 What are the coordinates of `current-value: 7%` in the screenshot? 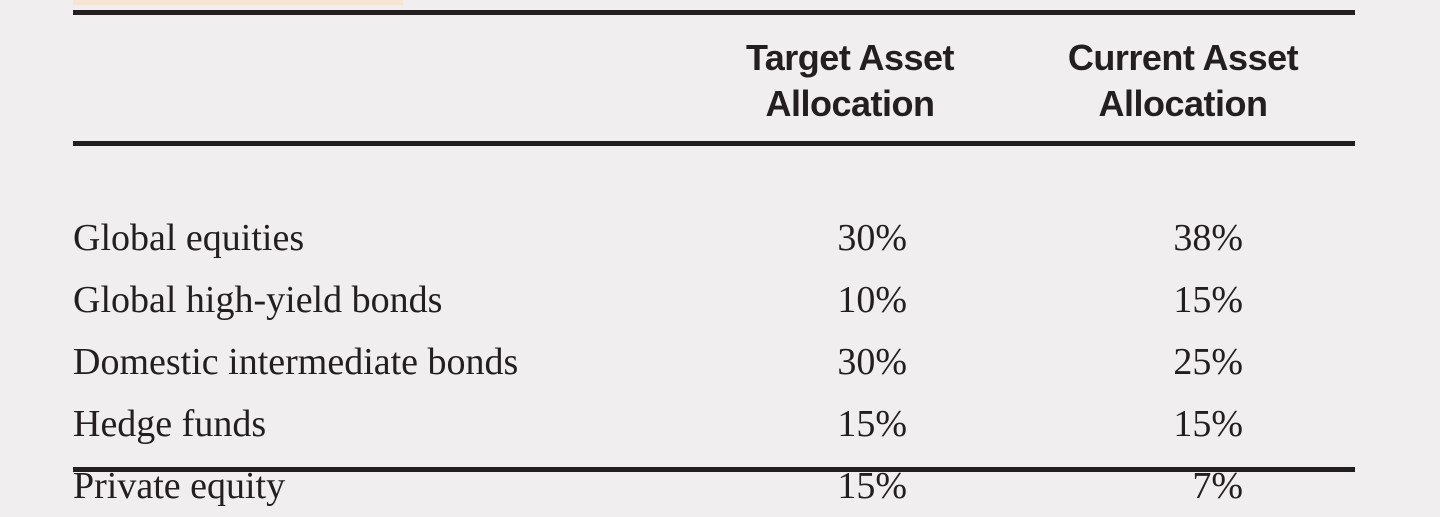 It's located at (1217, 486).